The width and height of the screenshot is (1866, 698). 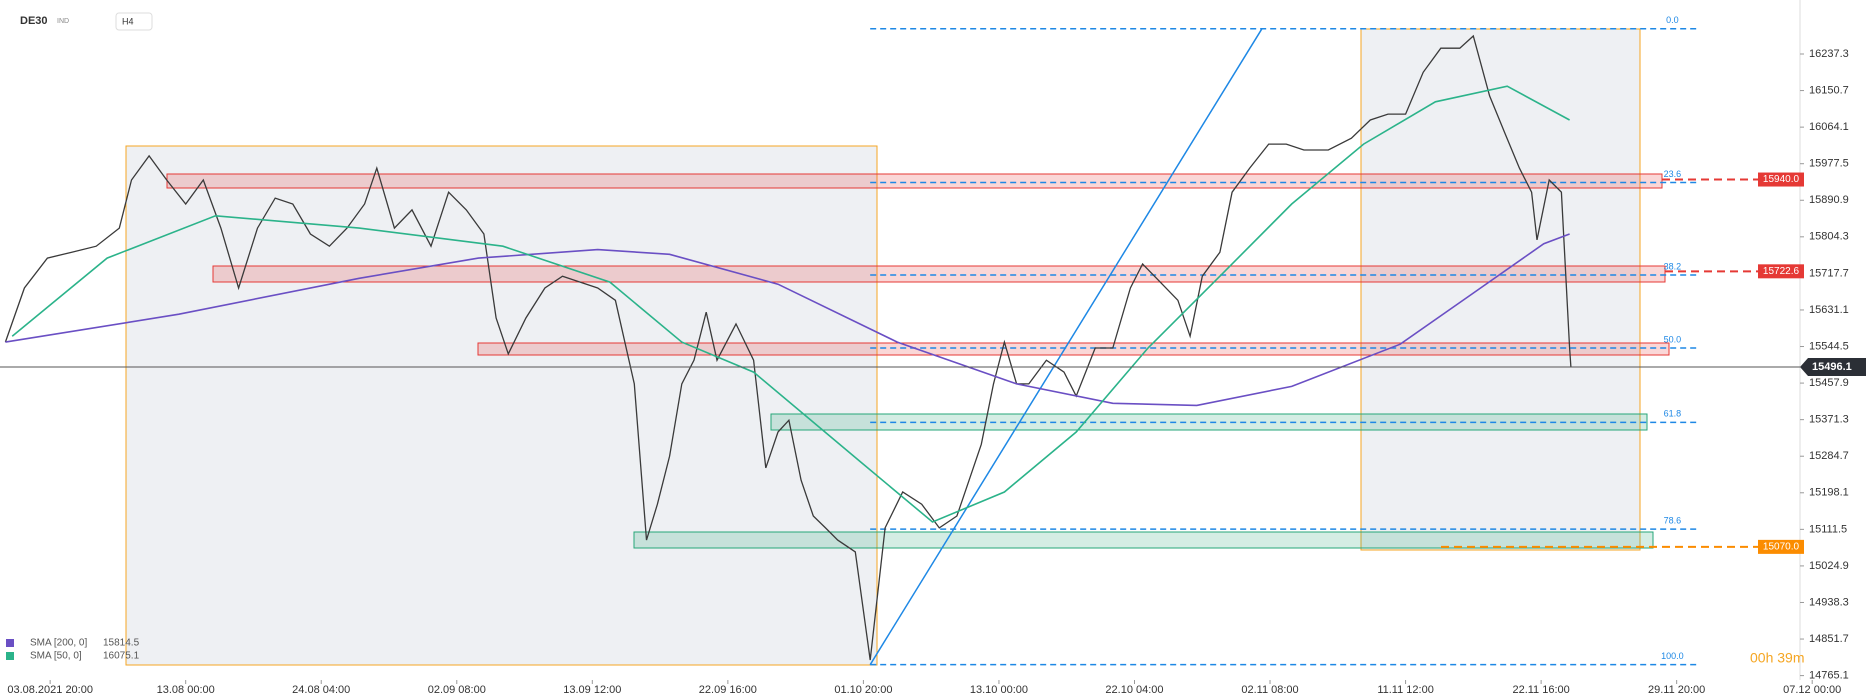 I want to click on x-tick-label: 22.09 16:00, so click(x=728, y=690).